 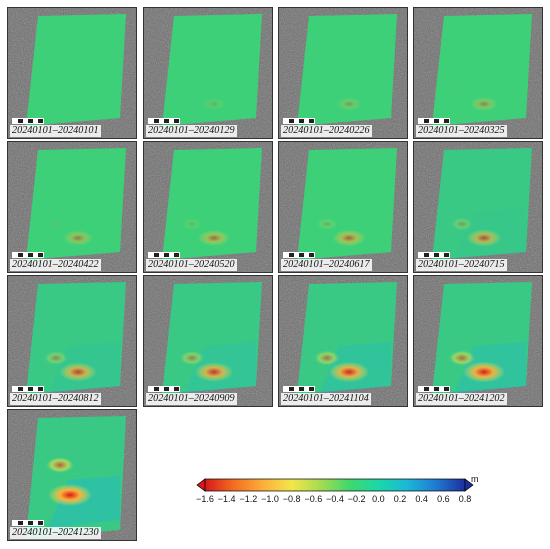 I want to click on colorbar-unit: m, so click(x=475, y=479).